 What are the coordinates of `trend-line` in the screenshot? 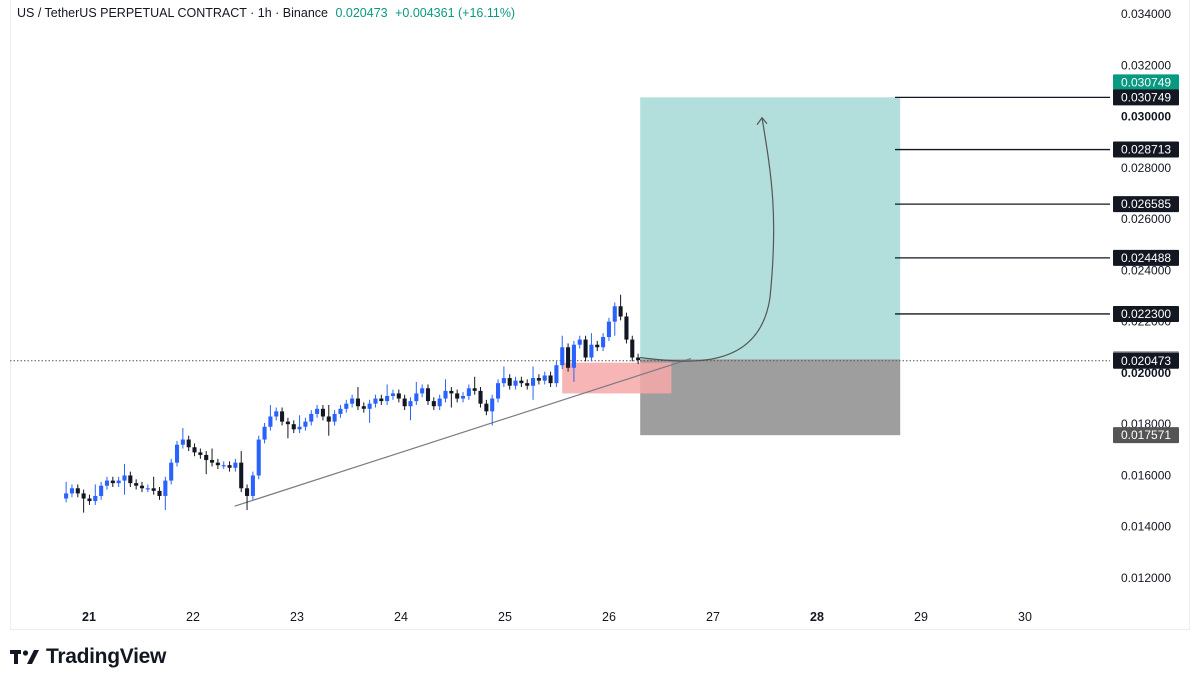 It's located at (463, 432).